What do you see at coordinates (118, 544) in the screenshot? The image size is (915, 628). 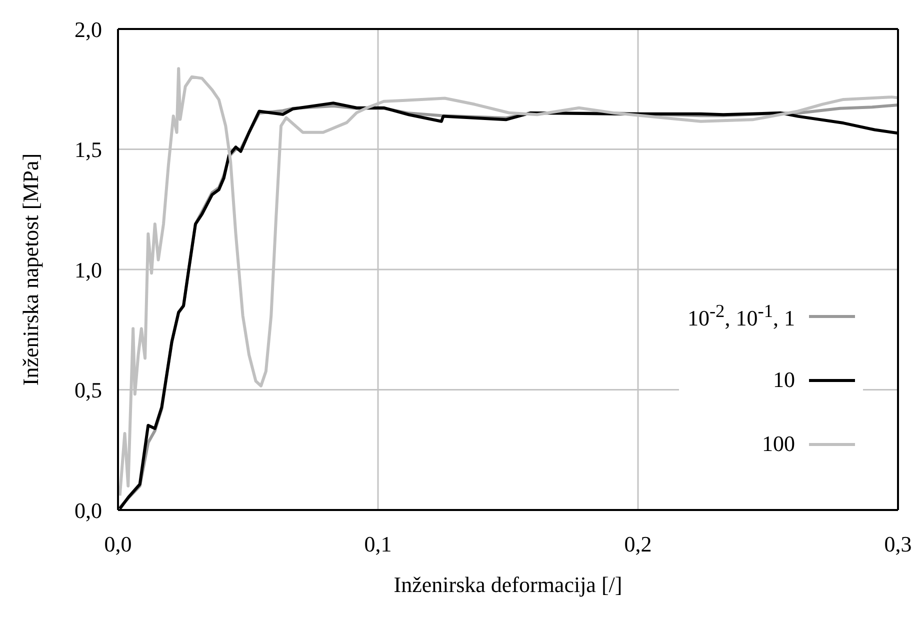 I see `x-tick-label: 0,0` at bounding box center [118, 544].